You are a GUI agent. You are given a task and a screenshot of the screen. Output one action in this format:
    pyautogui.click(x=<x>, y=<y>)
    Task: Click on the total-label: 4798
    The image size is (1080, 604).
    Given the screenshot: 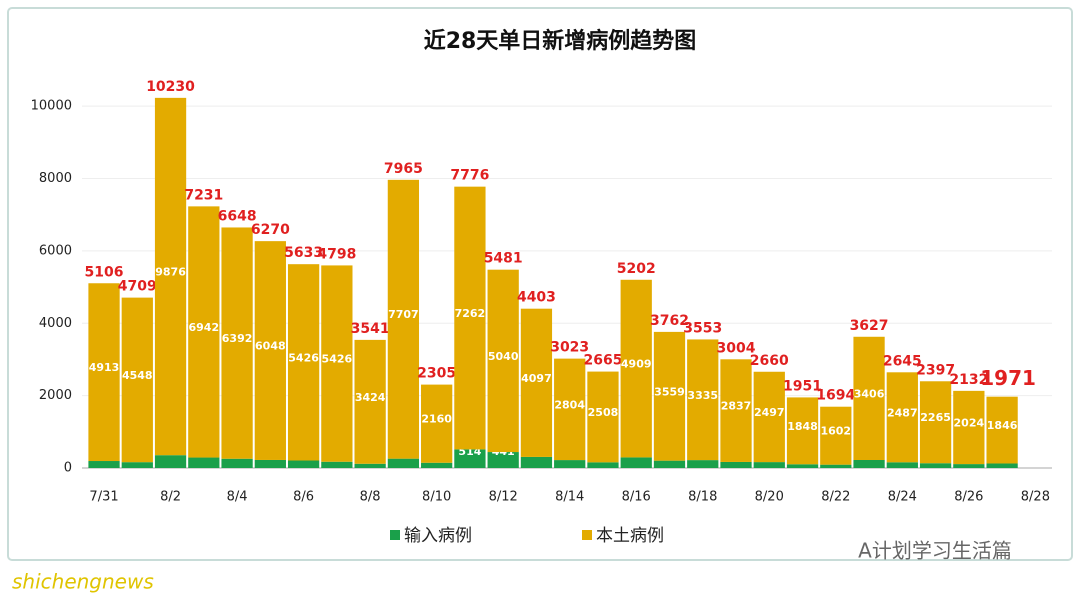 What is the action you would take?
    pyautogui.click(x=336, y=254)
    